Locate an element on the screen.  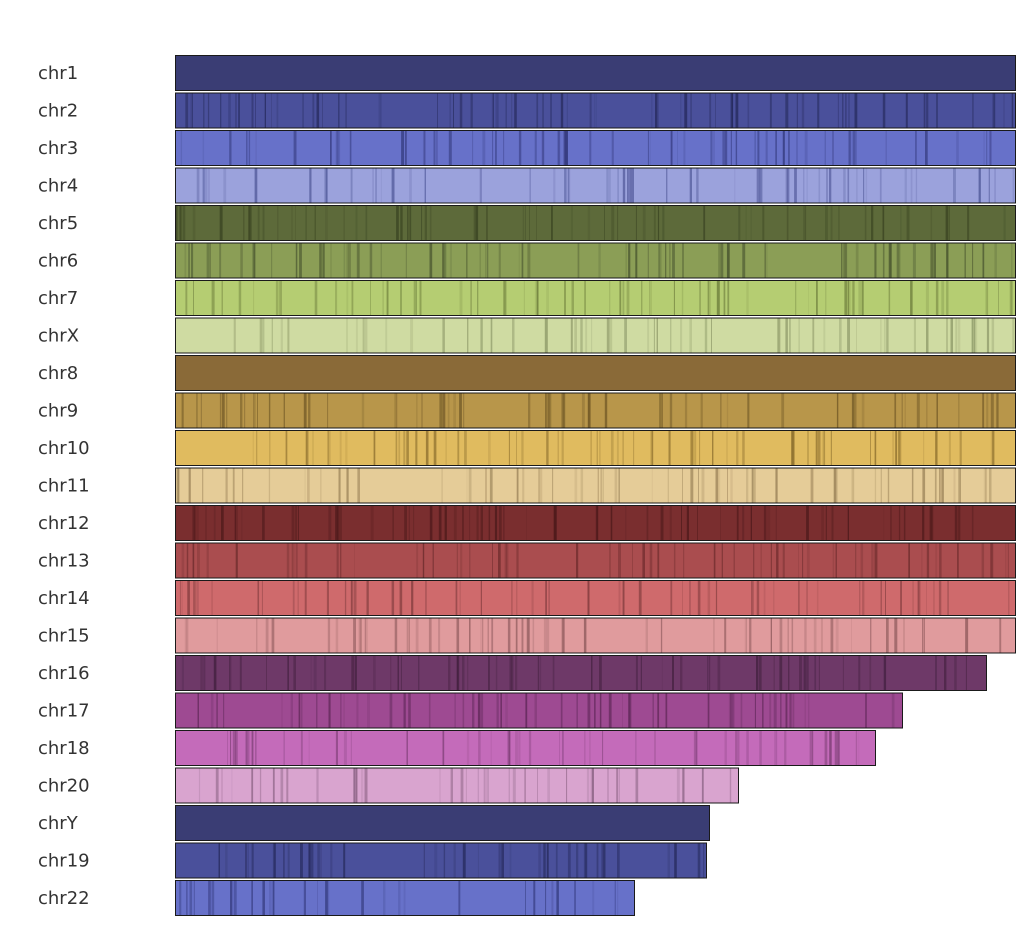
chromosome-bar-chr2 is located at coordinates (595, 110).